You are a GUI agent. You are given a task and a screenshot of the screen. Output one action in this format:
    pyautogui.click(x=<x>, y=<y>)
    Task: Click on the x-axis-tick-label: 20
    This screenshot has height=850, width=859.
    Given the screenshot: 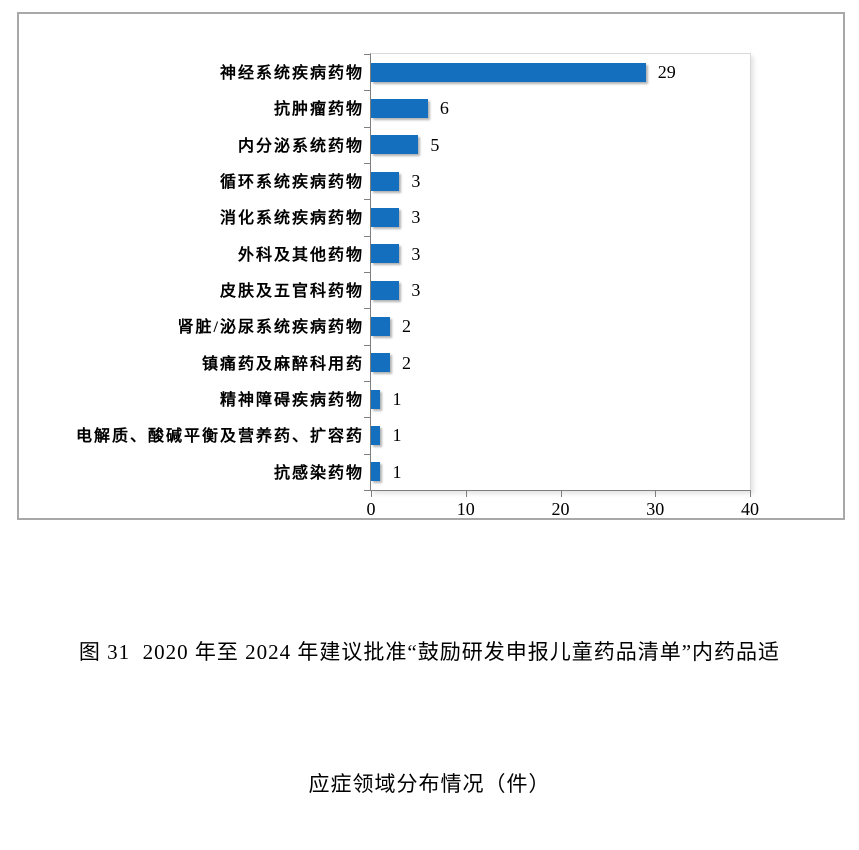 What is the action you would take?
    pyautogui.click(x=560, y=509)
    